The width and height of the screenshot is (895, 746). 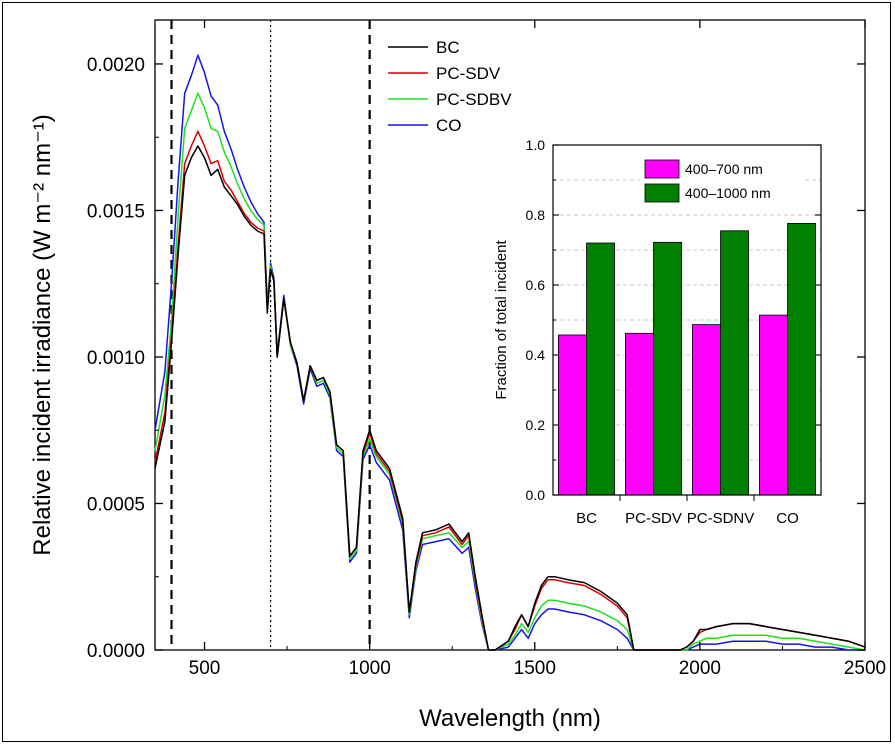 I want to click on legend-label: BC, so click(x=448, y=47).